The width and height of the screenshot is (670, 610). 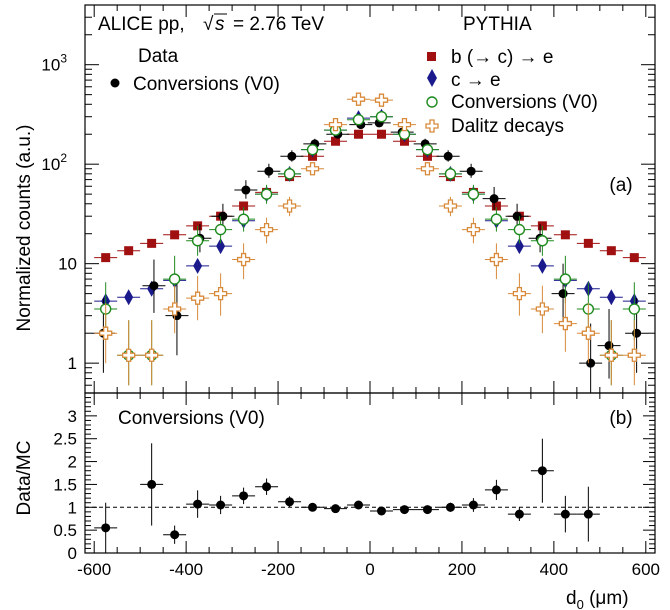 What do you see at coordinates (72, 462) in the screenshot?
I see `y-tick-label-bottom: 2` at bounding box center [72, 462].